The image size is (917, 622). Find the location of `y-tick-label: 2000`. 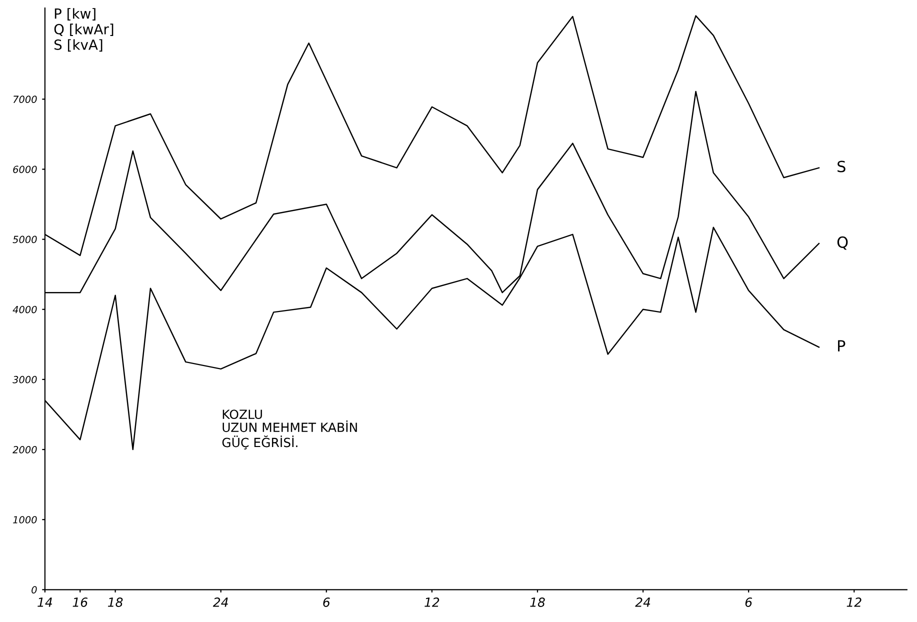

y-tick-label: 2000 is located at coordinates (24, 450).